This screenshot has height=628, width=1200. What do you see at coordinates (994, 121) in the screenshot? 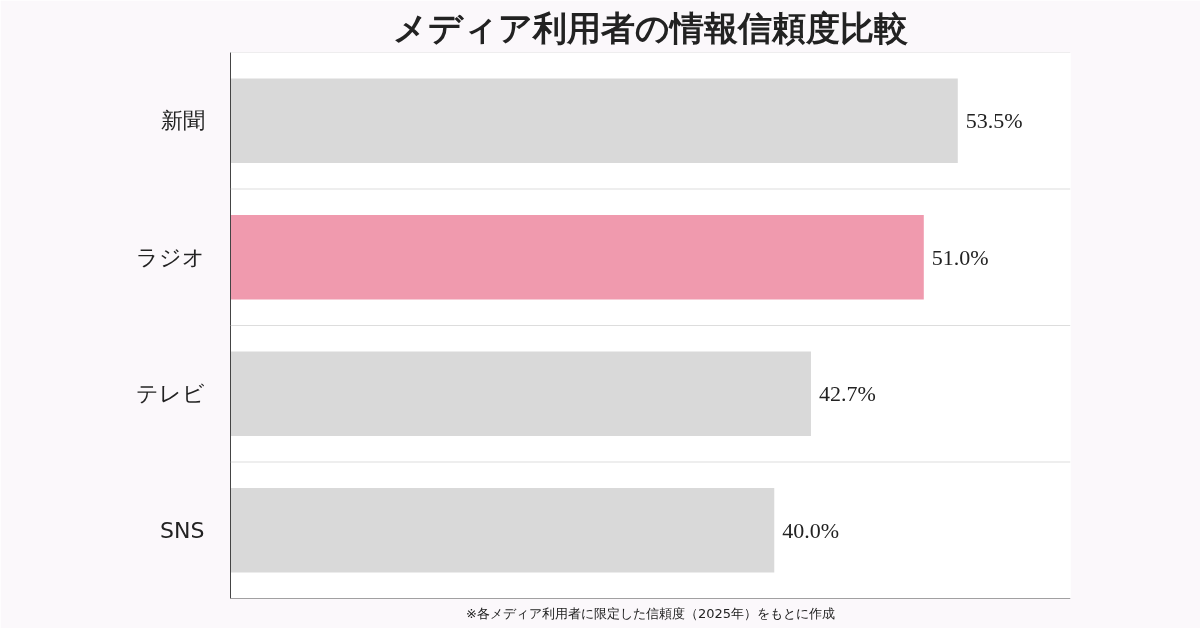
I see `data-label: 53.5%` at bounding box center [994, 121].